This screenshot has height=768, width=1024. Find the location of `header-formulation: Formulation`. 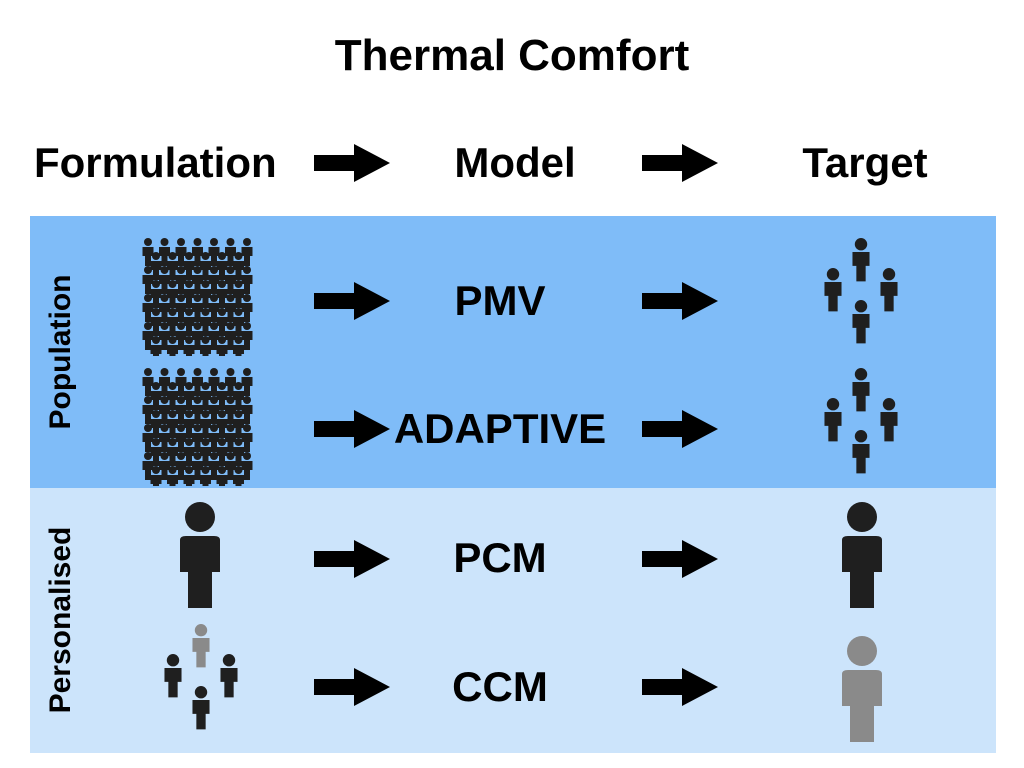

header-formulation: Formulation is located at coordinates (155, 162).